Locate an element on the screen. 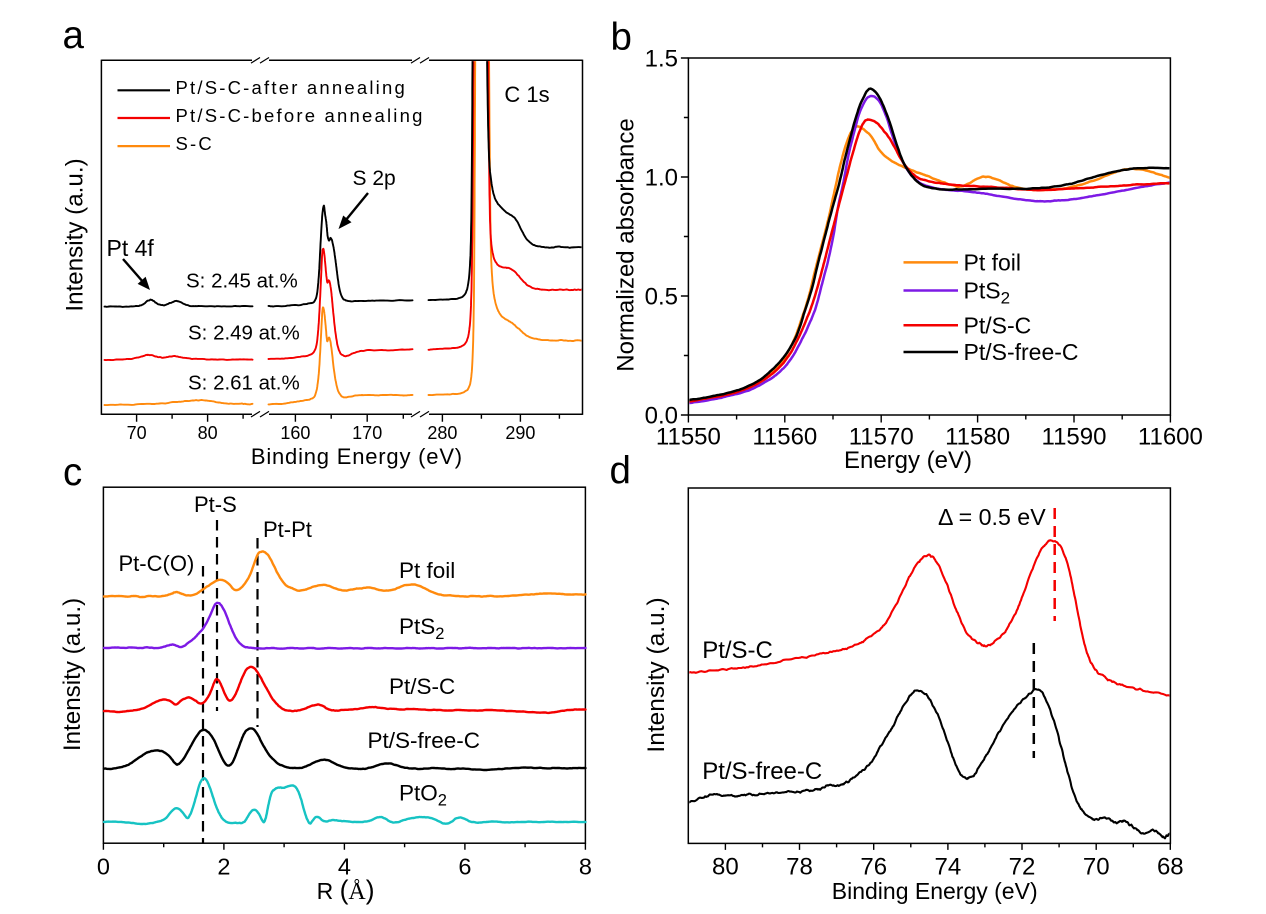  svg-text: d is located at coordinates (620, 471).